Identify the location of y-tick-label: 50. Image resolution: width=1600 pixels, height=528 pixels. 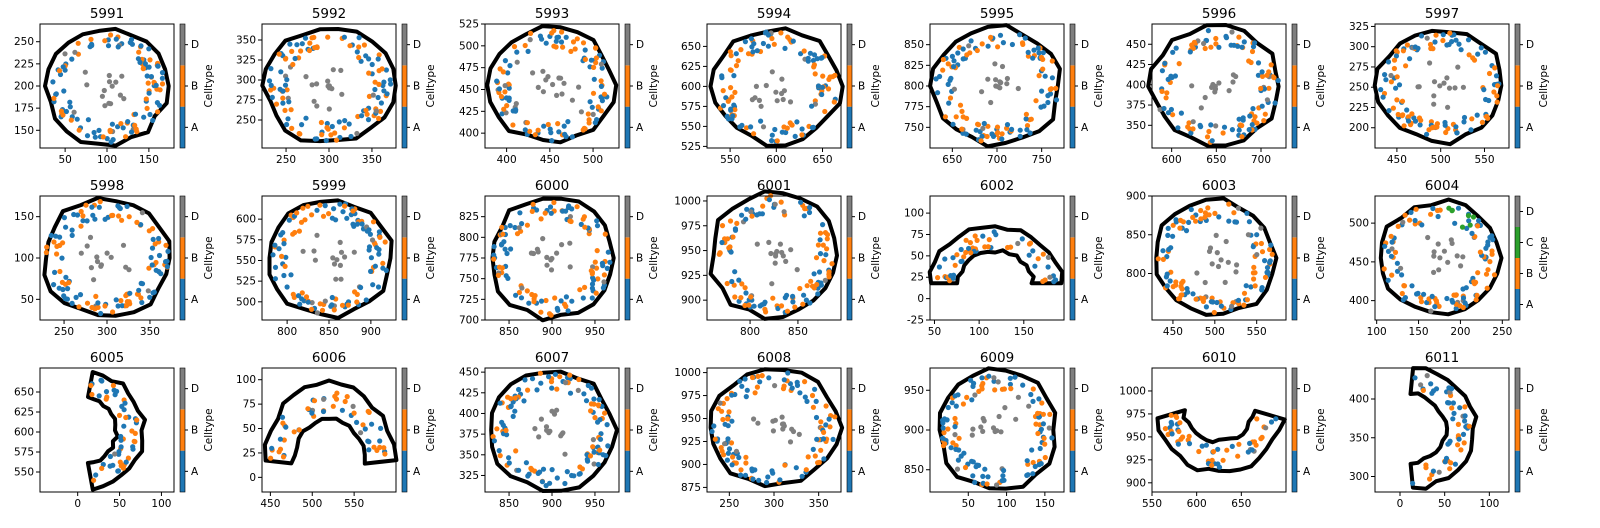
(27, 300).